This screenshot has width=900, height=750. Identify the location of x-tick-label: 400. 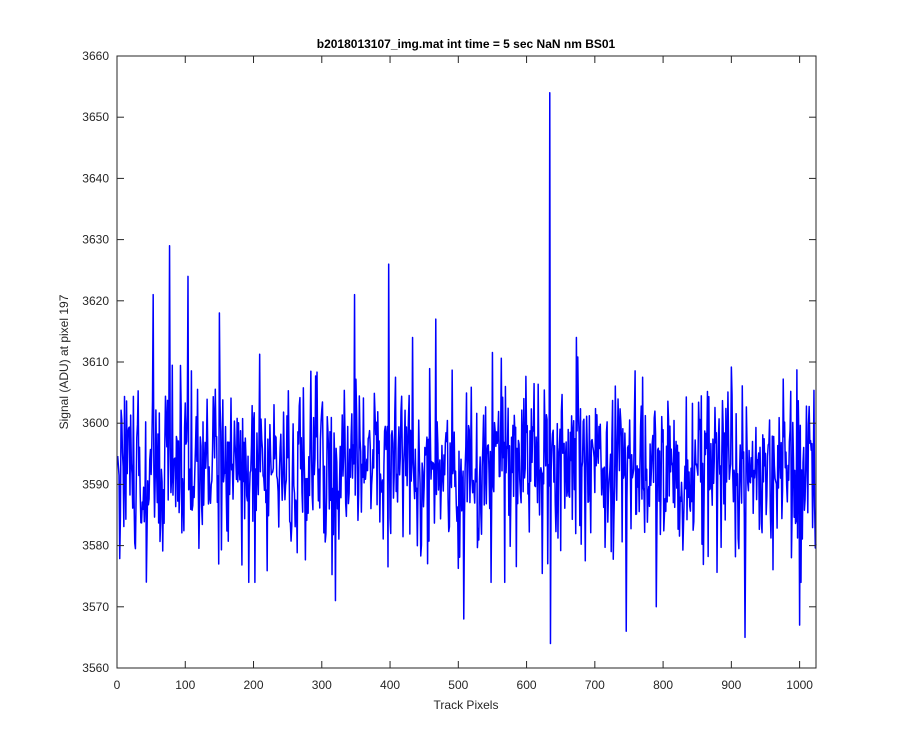
(390, 685).